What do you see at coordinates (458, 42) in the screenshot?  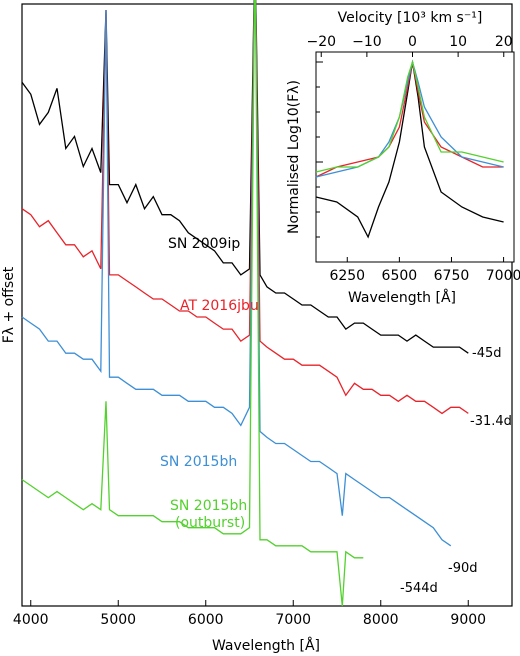 I see `inset-top-tick-label: 10` at bounding box center [458, 42].